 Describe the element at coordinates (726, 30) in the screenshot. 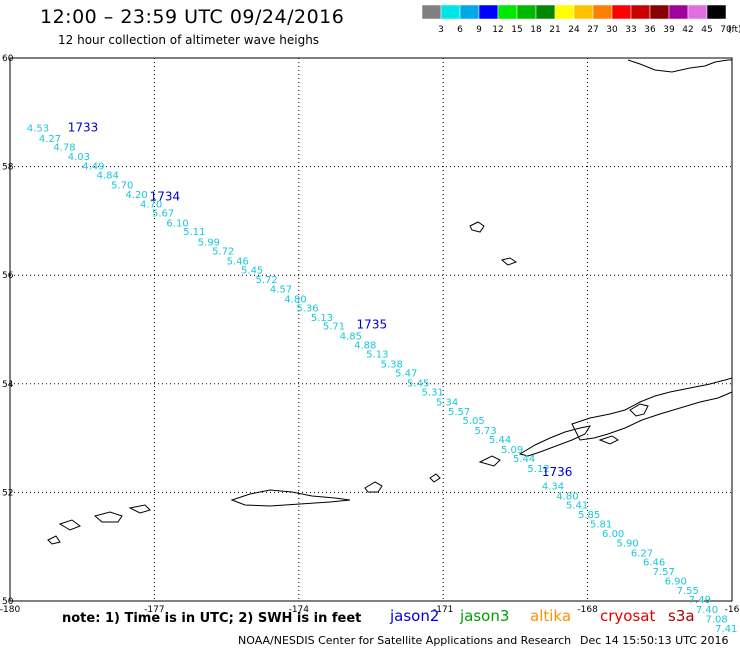

I see `color-scale-label: 70` at that location.